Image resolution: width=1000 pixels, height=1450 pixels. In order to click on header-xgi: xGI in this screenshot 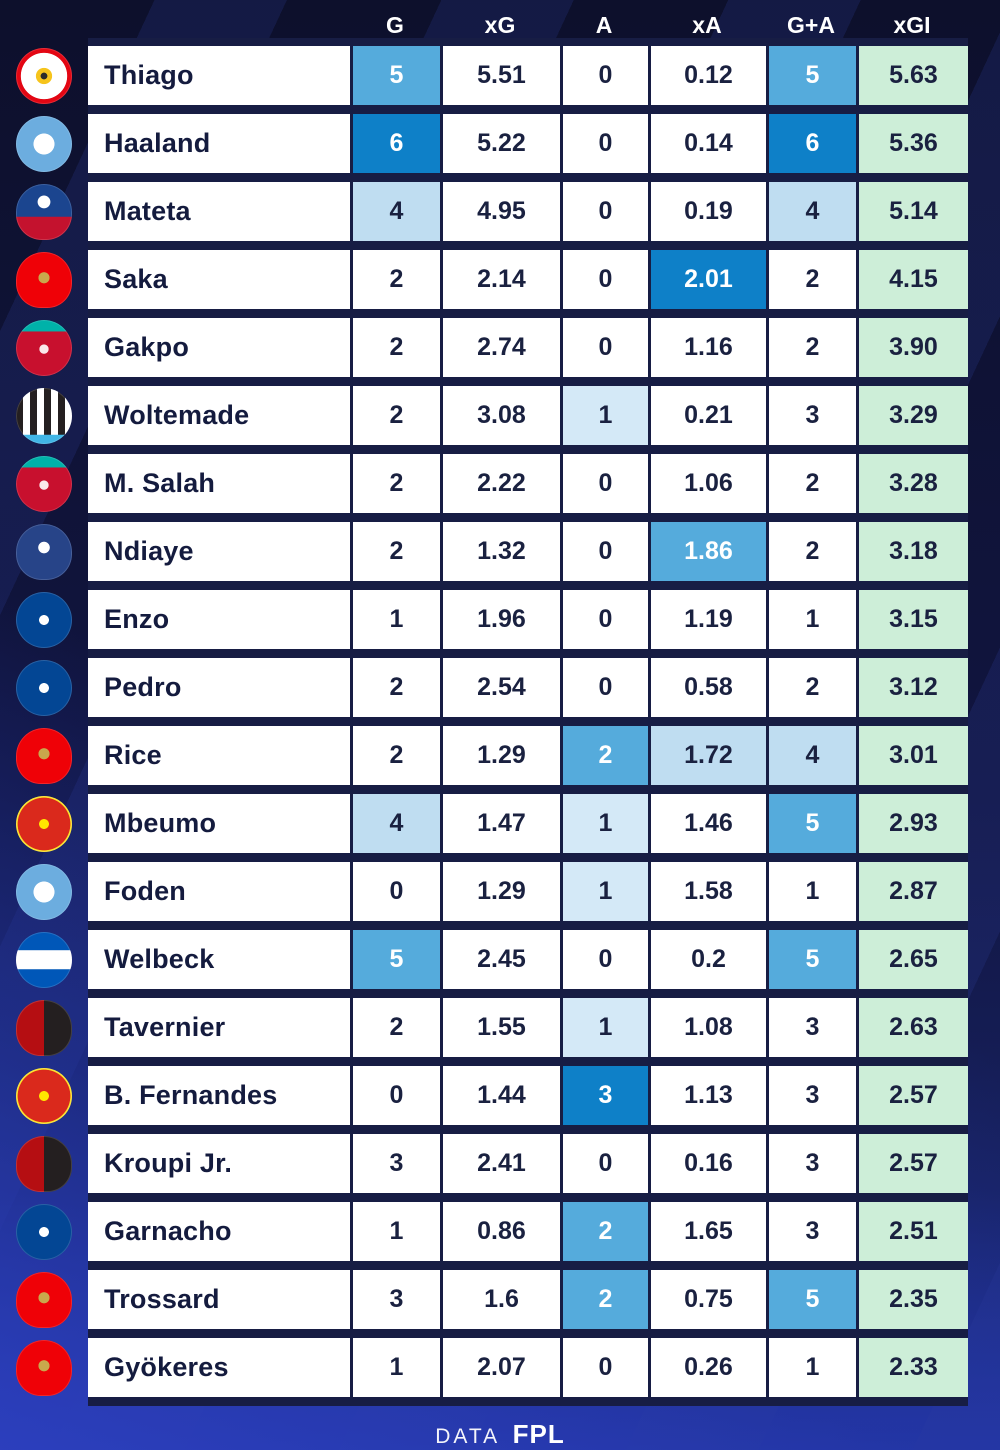, I will do `click(912, 25)`.